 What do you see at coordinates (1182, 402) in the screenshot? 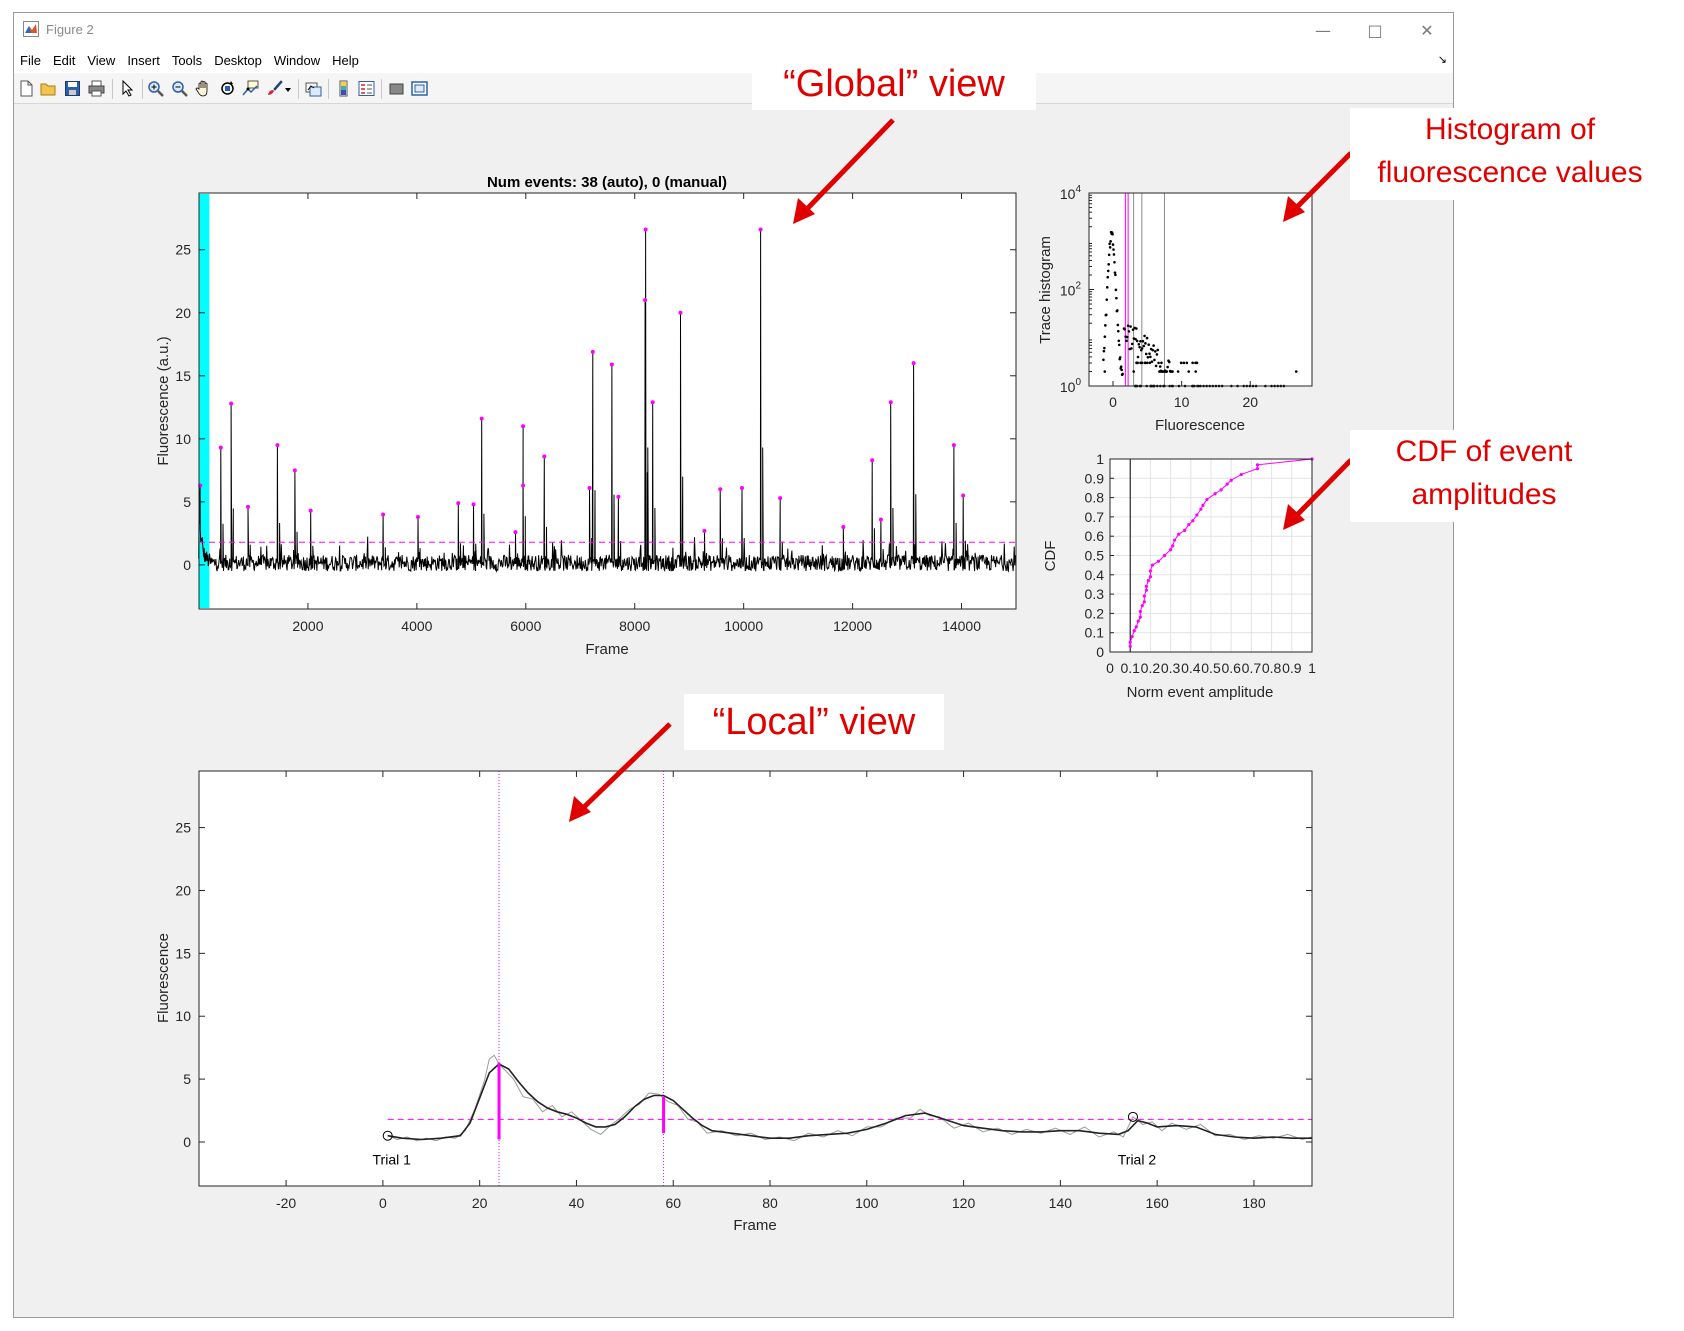
I see `x-tick-label: 10` at bounding box center [1182, 402].